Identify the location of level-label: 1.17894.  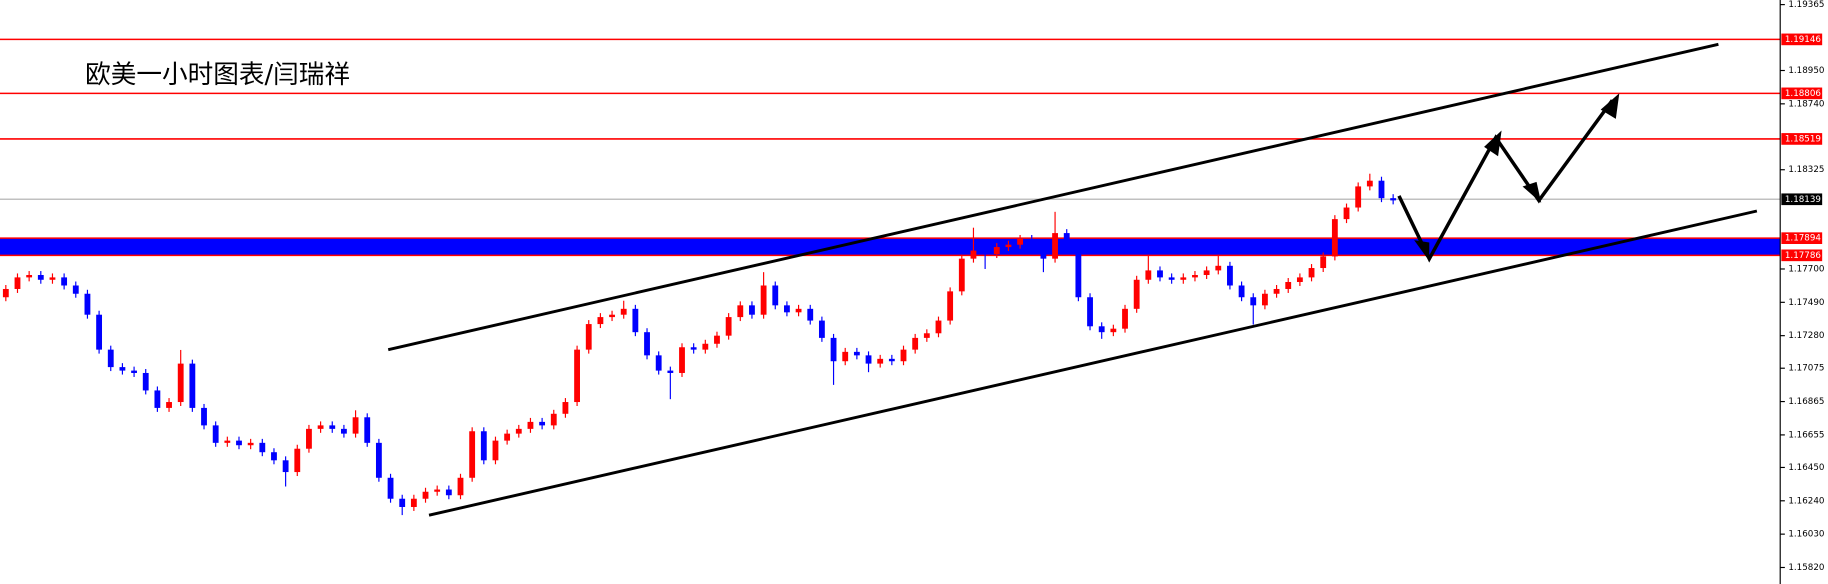
(1803, 239).